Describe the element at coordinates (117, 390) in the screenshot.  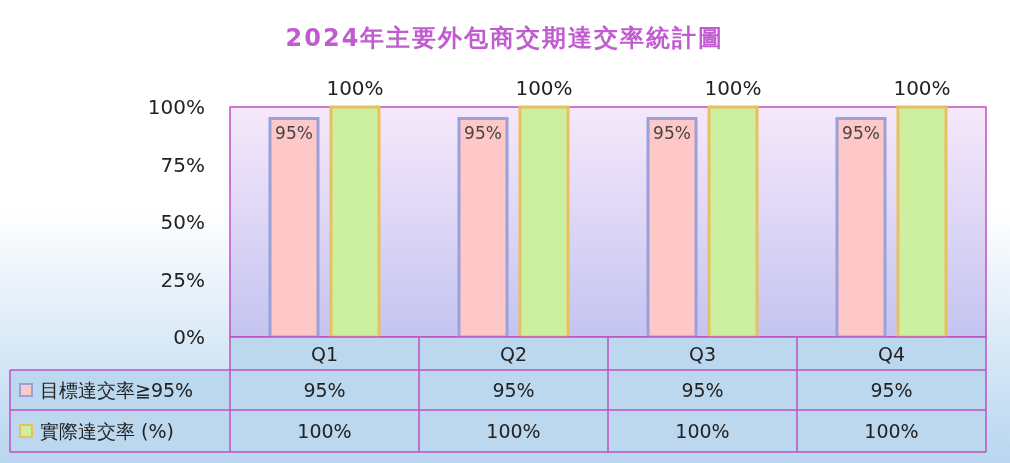
I see `legend-label: 目標達交率≧95%` at that location.